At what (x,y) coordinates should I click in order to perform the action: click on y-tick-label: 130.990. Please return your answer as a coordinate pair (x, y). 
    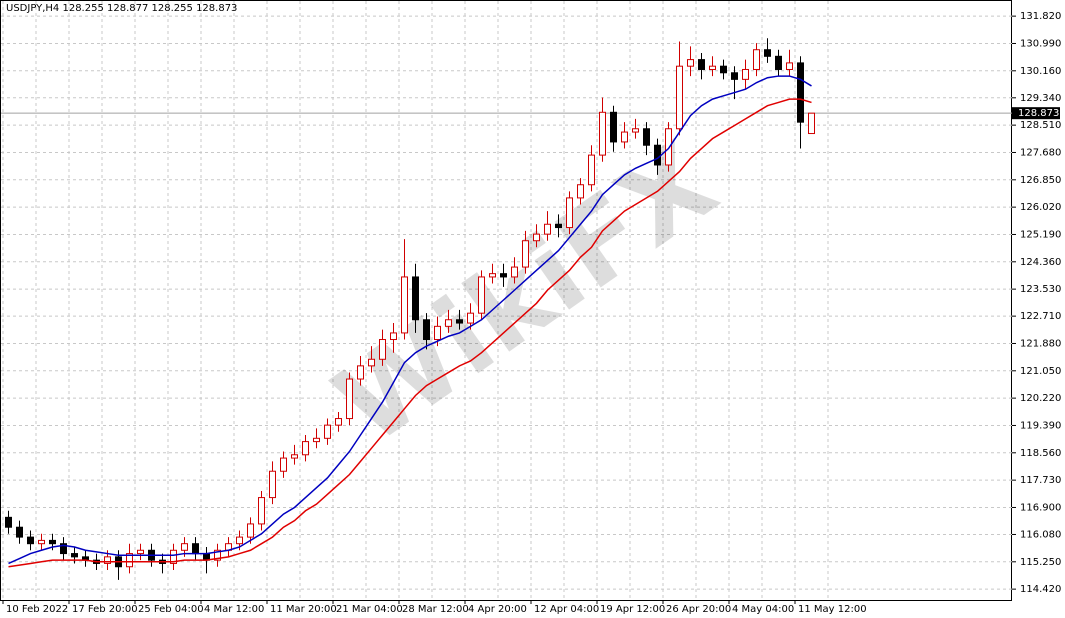
    Looking at the image, I should click on (1040, 43).